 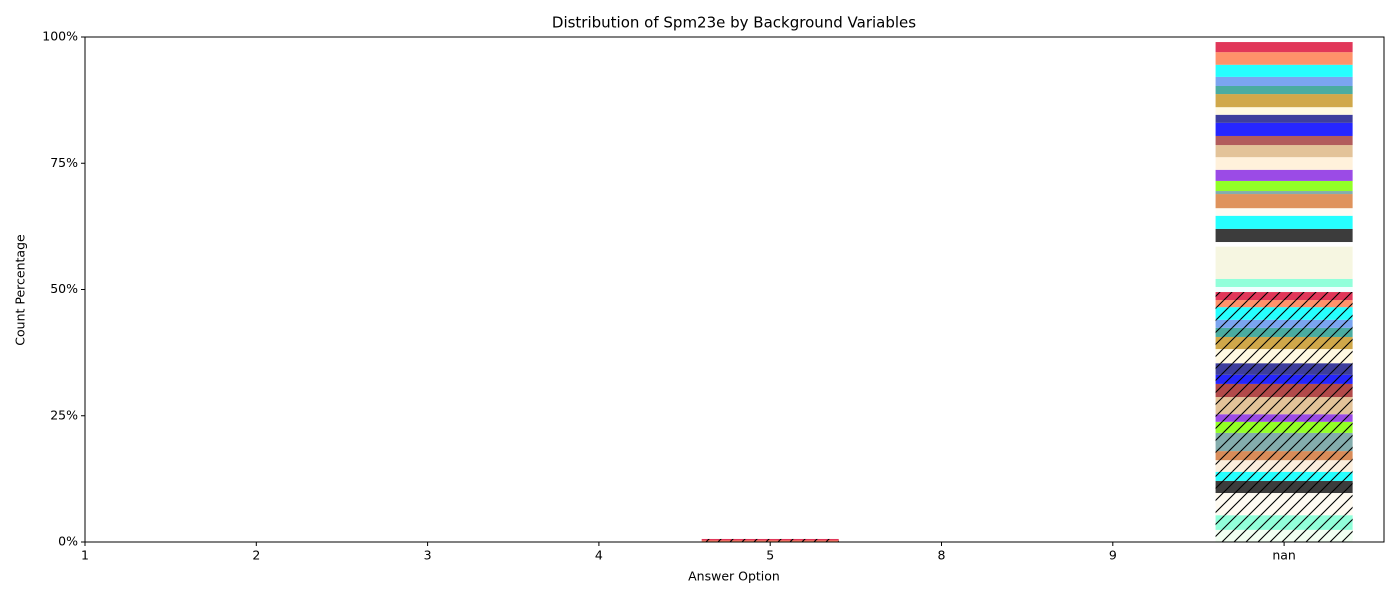 I want to click on x-tick-label: 2, so click(x=256, y=555).